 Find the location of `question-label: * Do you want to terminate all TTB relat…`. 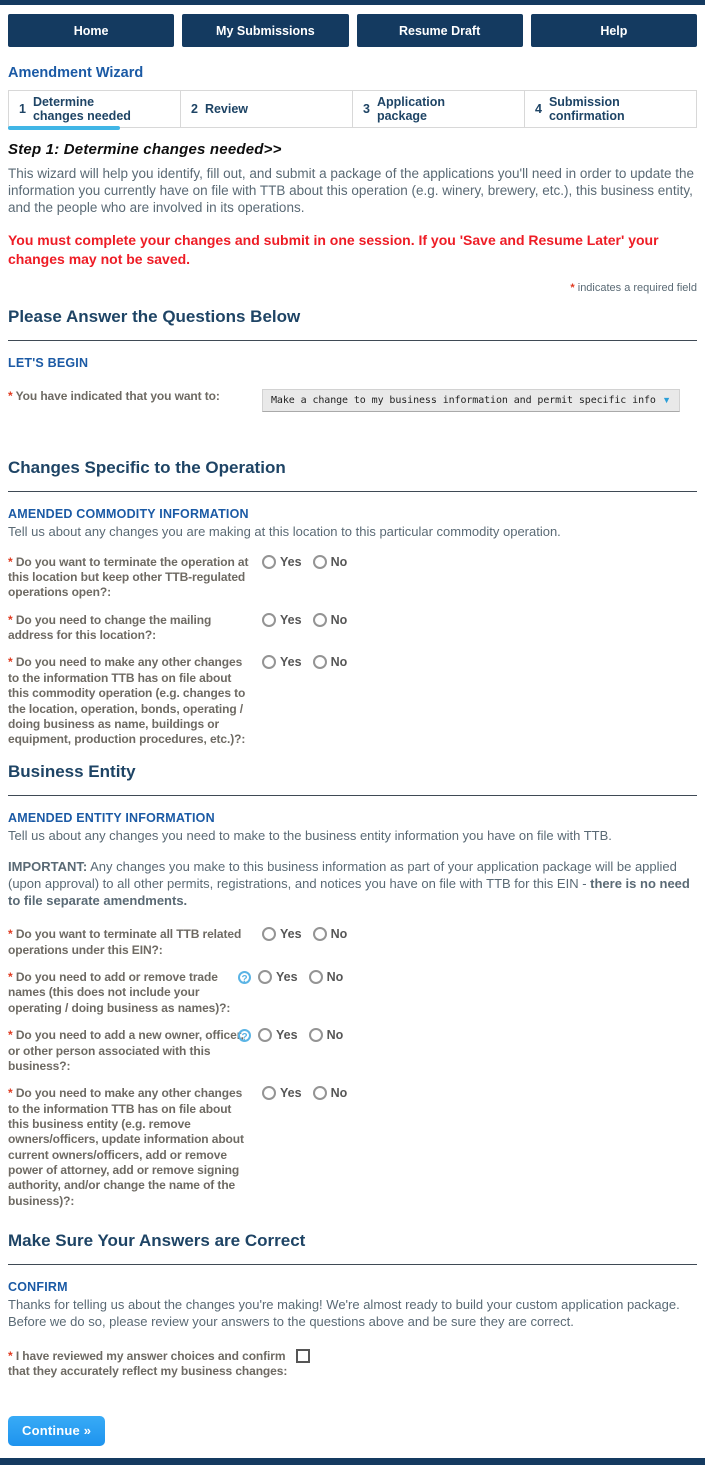

question-label: * Do you want to terminate all TTB relat… is located at coordinates (129, 942).